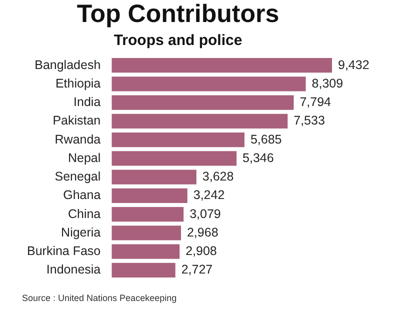 Image resolution: width=412 pixels, height=310 pixels. What do you see at coordinates (63, 251) in the screenshot?
I see `y-tick-label: Burkina Faso` at bounding box center [63, 251].